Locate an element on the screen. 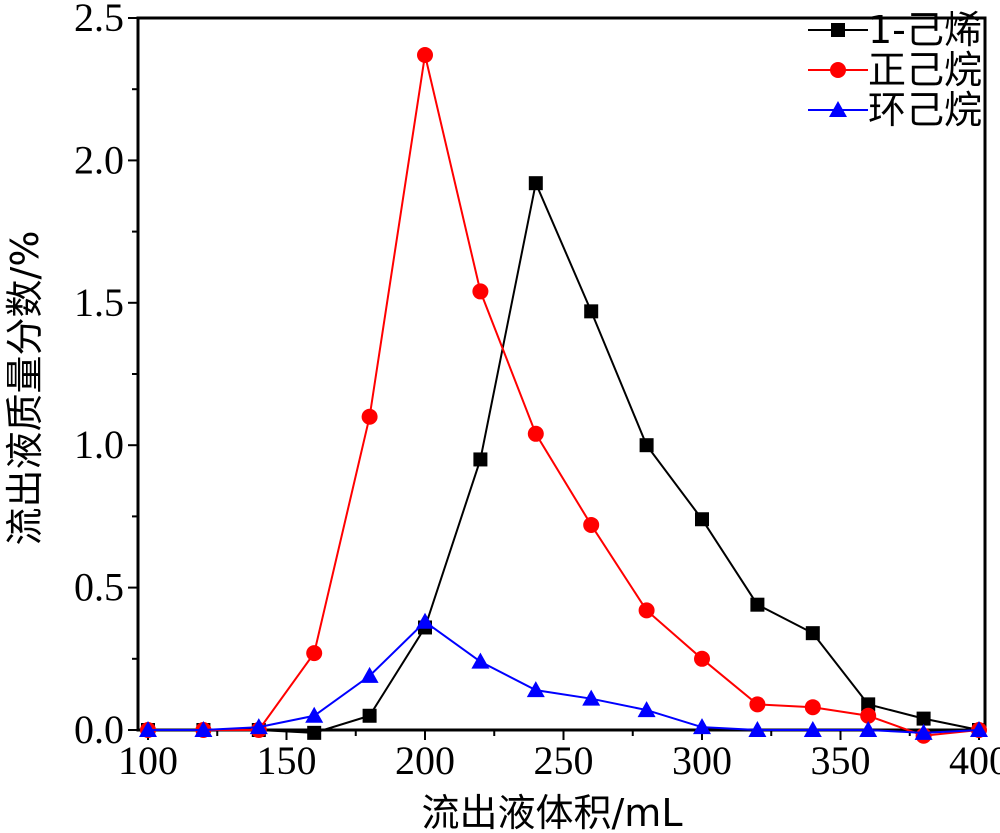  x-tick-label: 200 is located at coordinates (425, 760).